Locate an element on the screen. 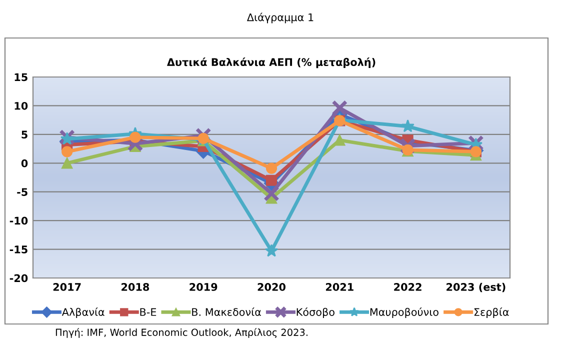  legend-label: Β-Ε is located at coordinates (148, 312).